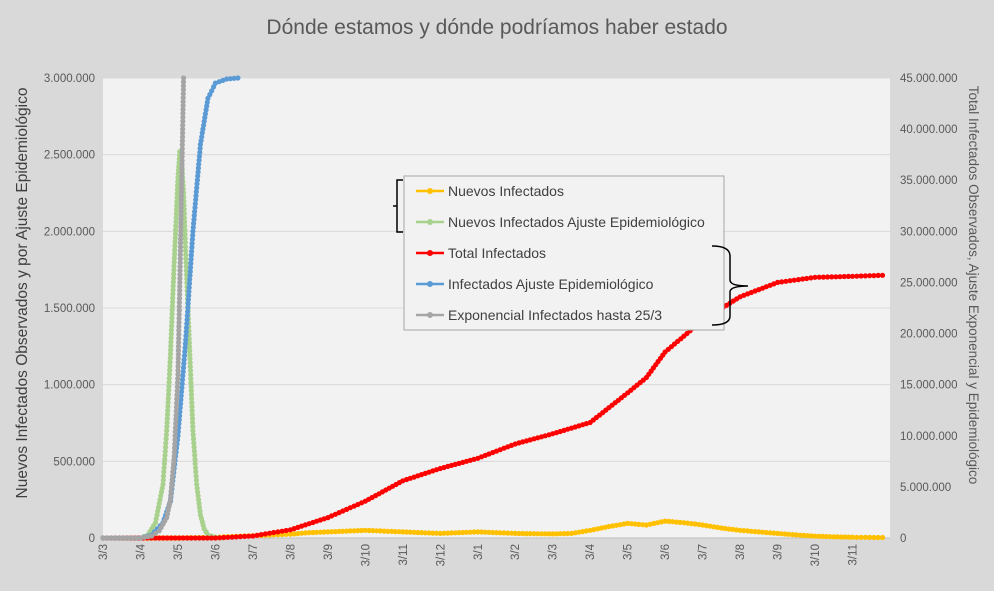 The width and height of the screenshot is (994, 591). What do you see at coordinates (929, 232) in the screenshot?
I see `y2-tick-label: 30.000.000` at bounding box center [929, 232].